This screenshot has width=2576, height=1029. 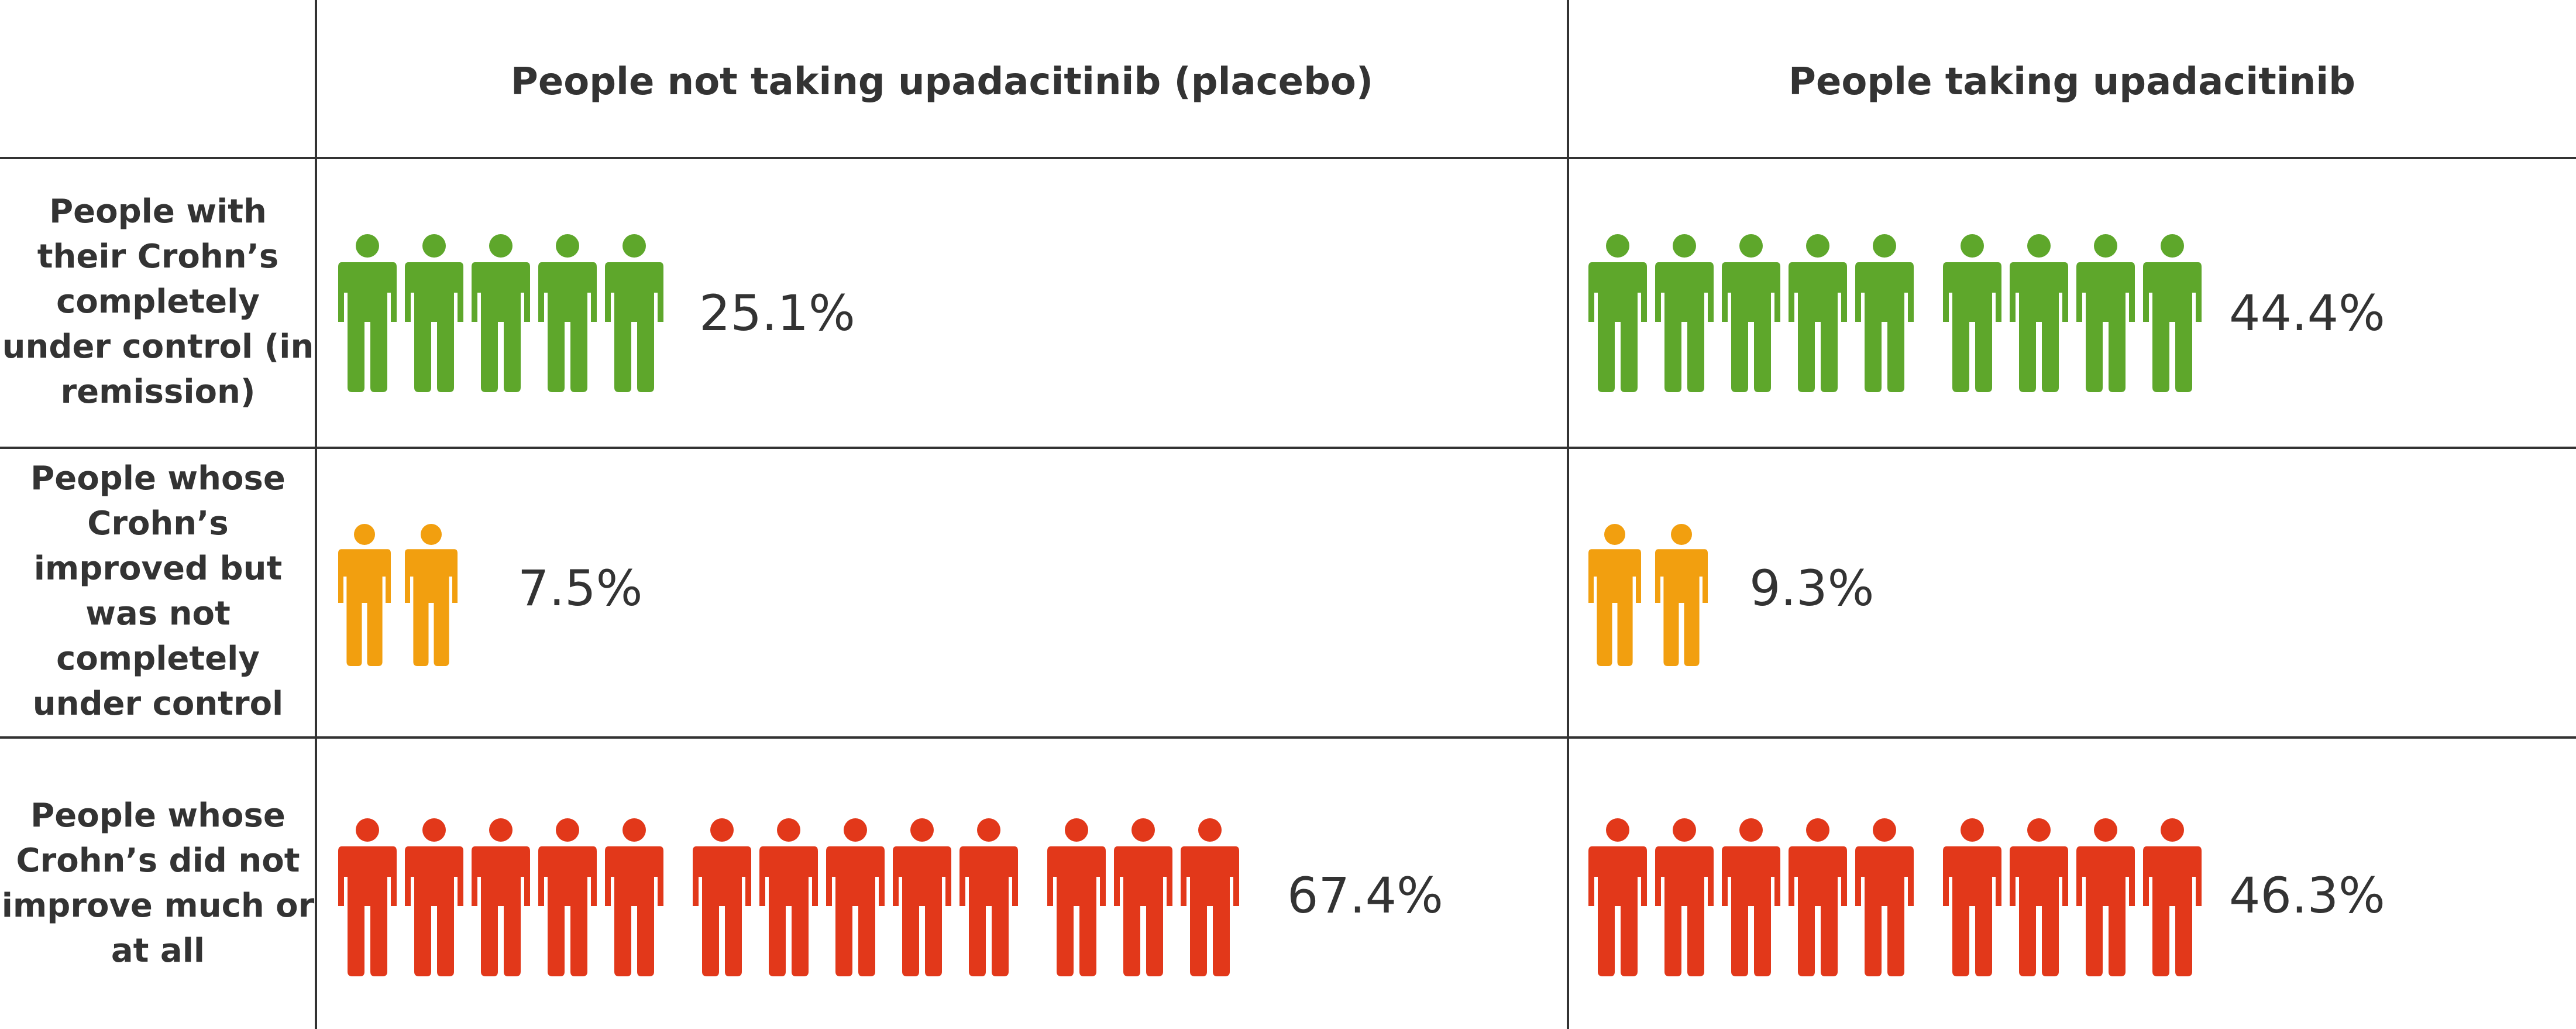 I want to click on value-label-not-improved-placebo: 67.4%, so click(x=1365, y=895).